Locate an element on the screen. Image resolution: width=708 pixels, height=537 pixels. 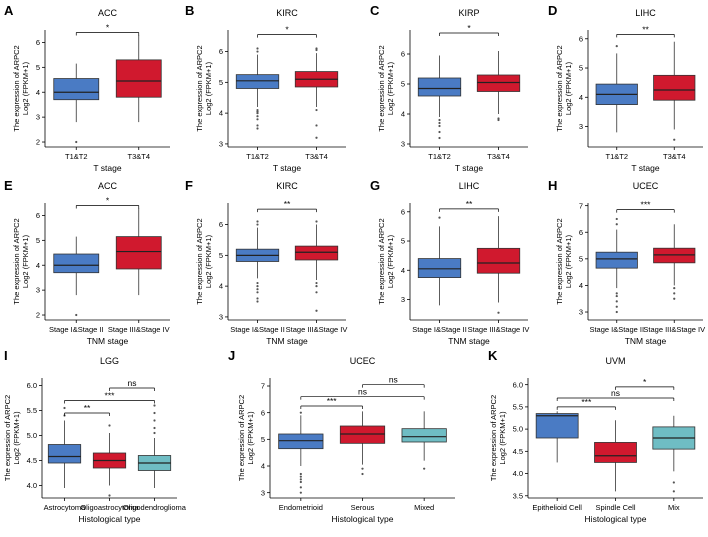
panel-label: J is located at coordinates (231, 355).